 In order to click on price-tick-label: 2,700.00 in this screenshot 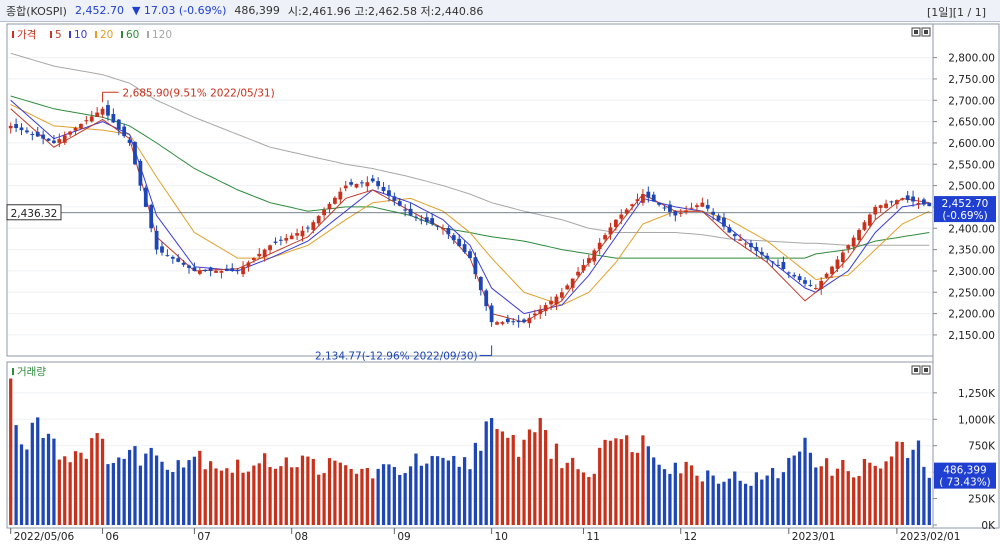, I will do `click(971, 101)`.